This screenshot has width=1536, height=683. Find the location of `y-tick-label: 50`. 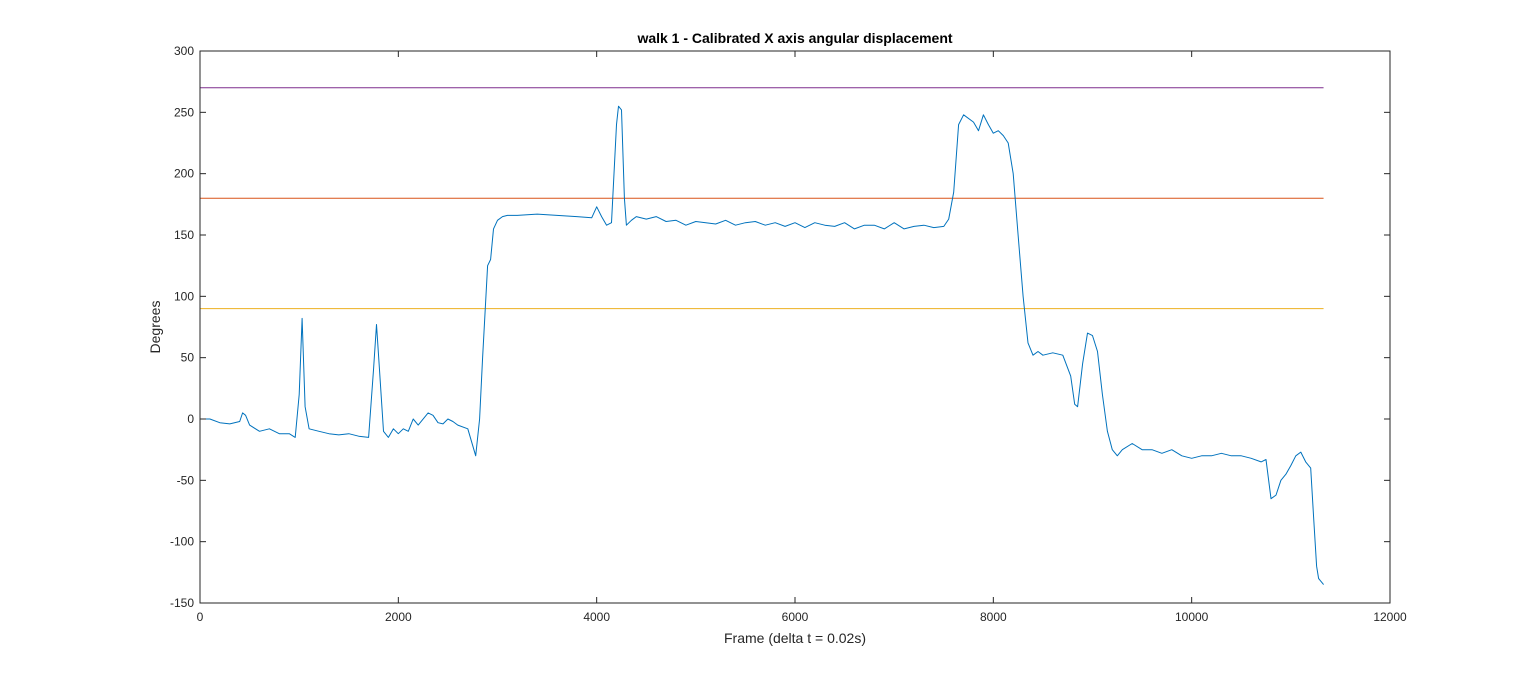

y-tick-label: 50 is located at coordinates (188, 358).